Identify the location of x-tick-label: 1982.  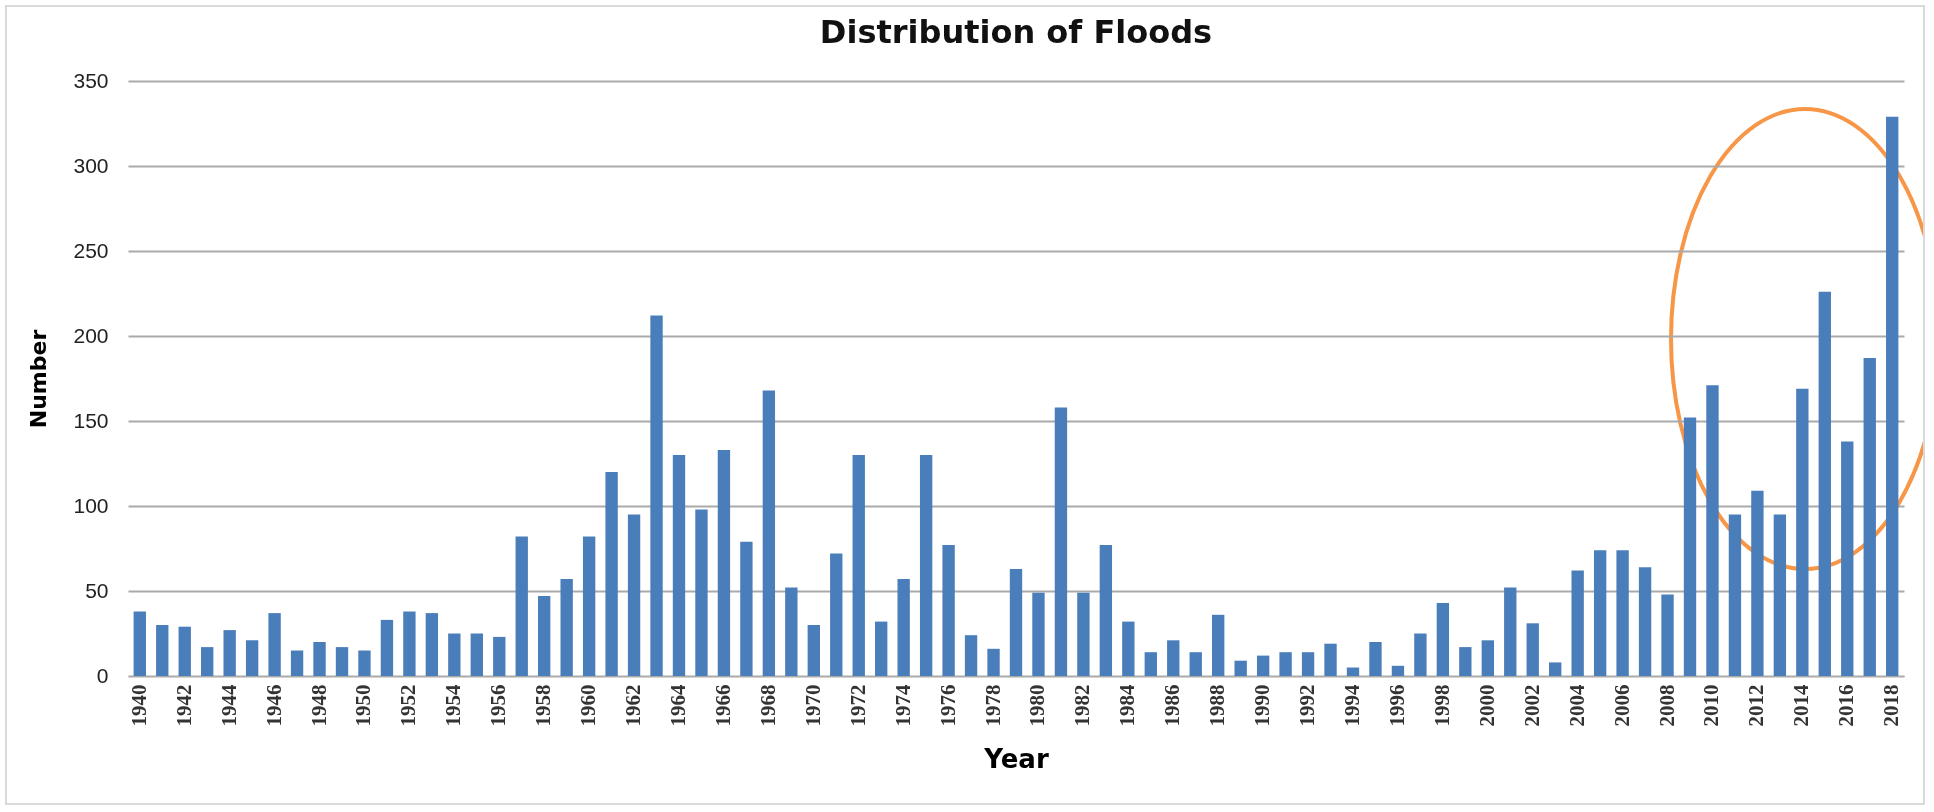
(1082, 705).